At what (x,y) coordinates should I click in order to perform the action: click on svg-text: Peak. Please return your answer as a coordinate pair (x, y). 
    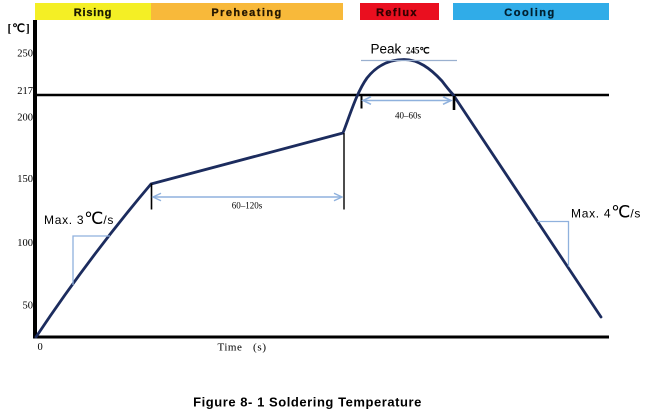
    Looking at the image, I should click on (386, 49).